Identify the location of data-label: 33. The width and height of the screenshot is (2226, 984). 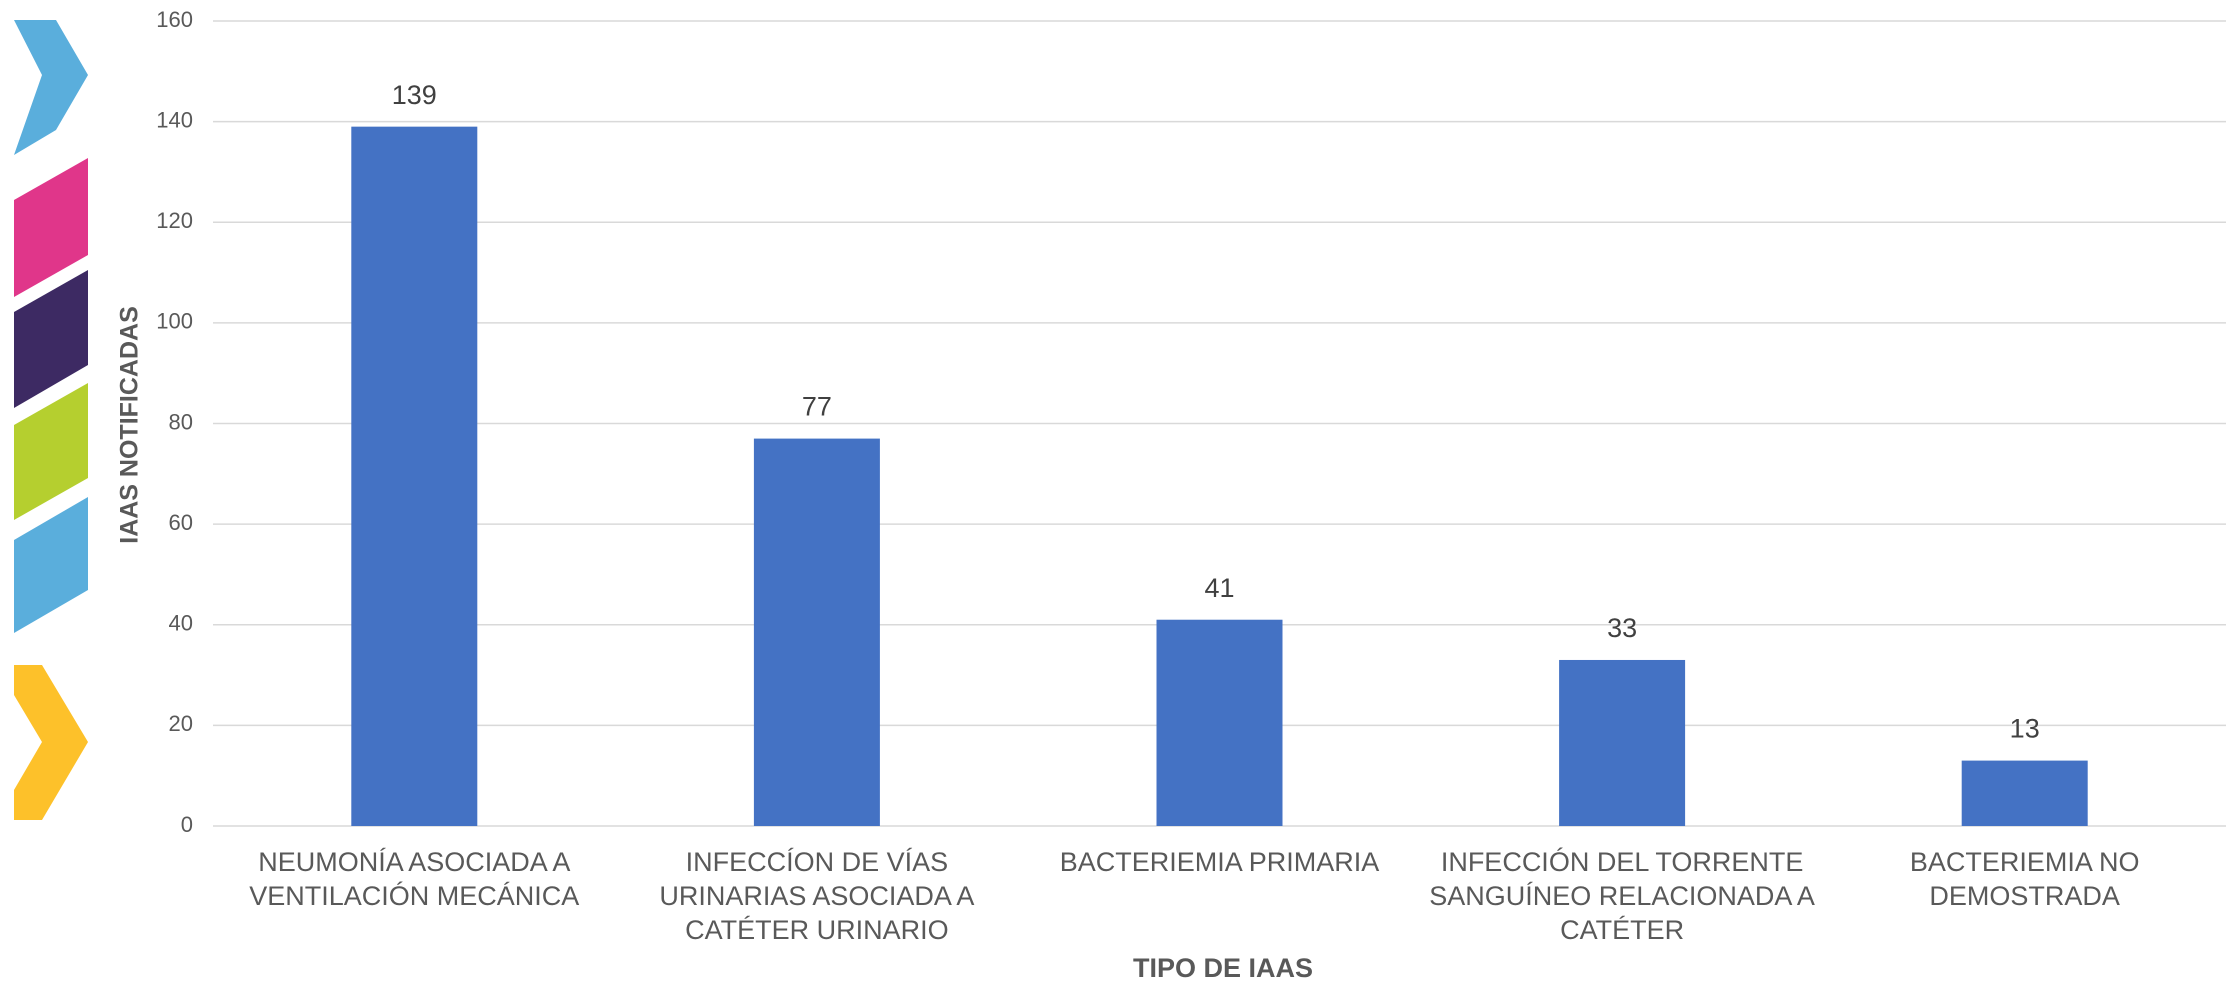
(1622, 628).